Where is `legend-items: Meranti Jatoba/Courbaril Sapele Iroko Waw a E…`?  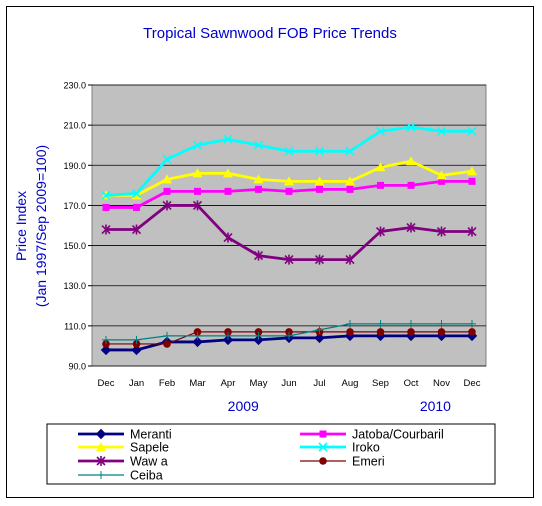
legend-items: Meranti Jatoba/Courbaril Sapele Iroko Waw a E… is located at coordinates (261, 455).